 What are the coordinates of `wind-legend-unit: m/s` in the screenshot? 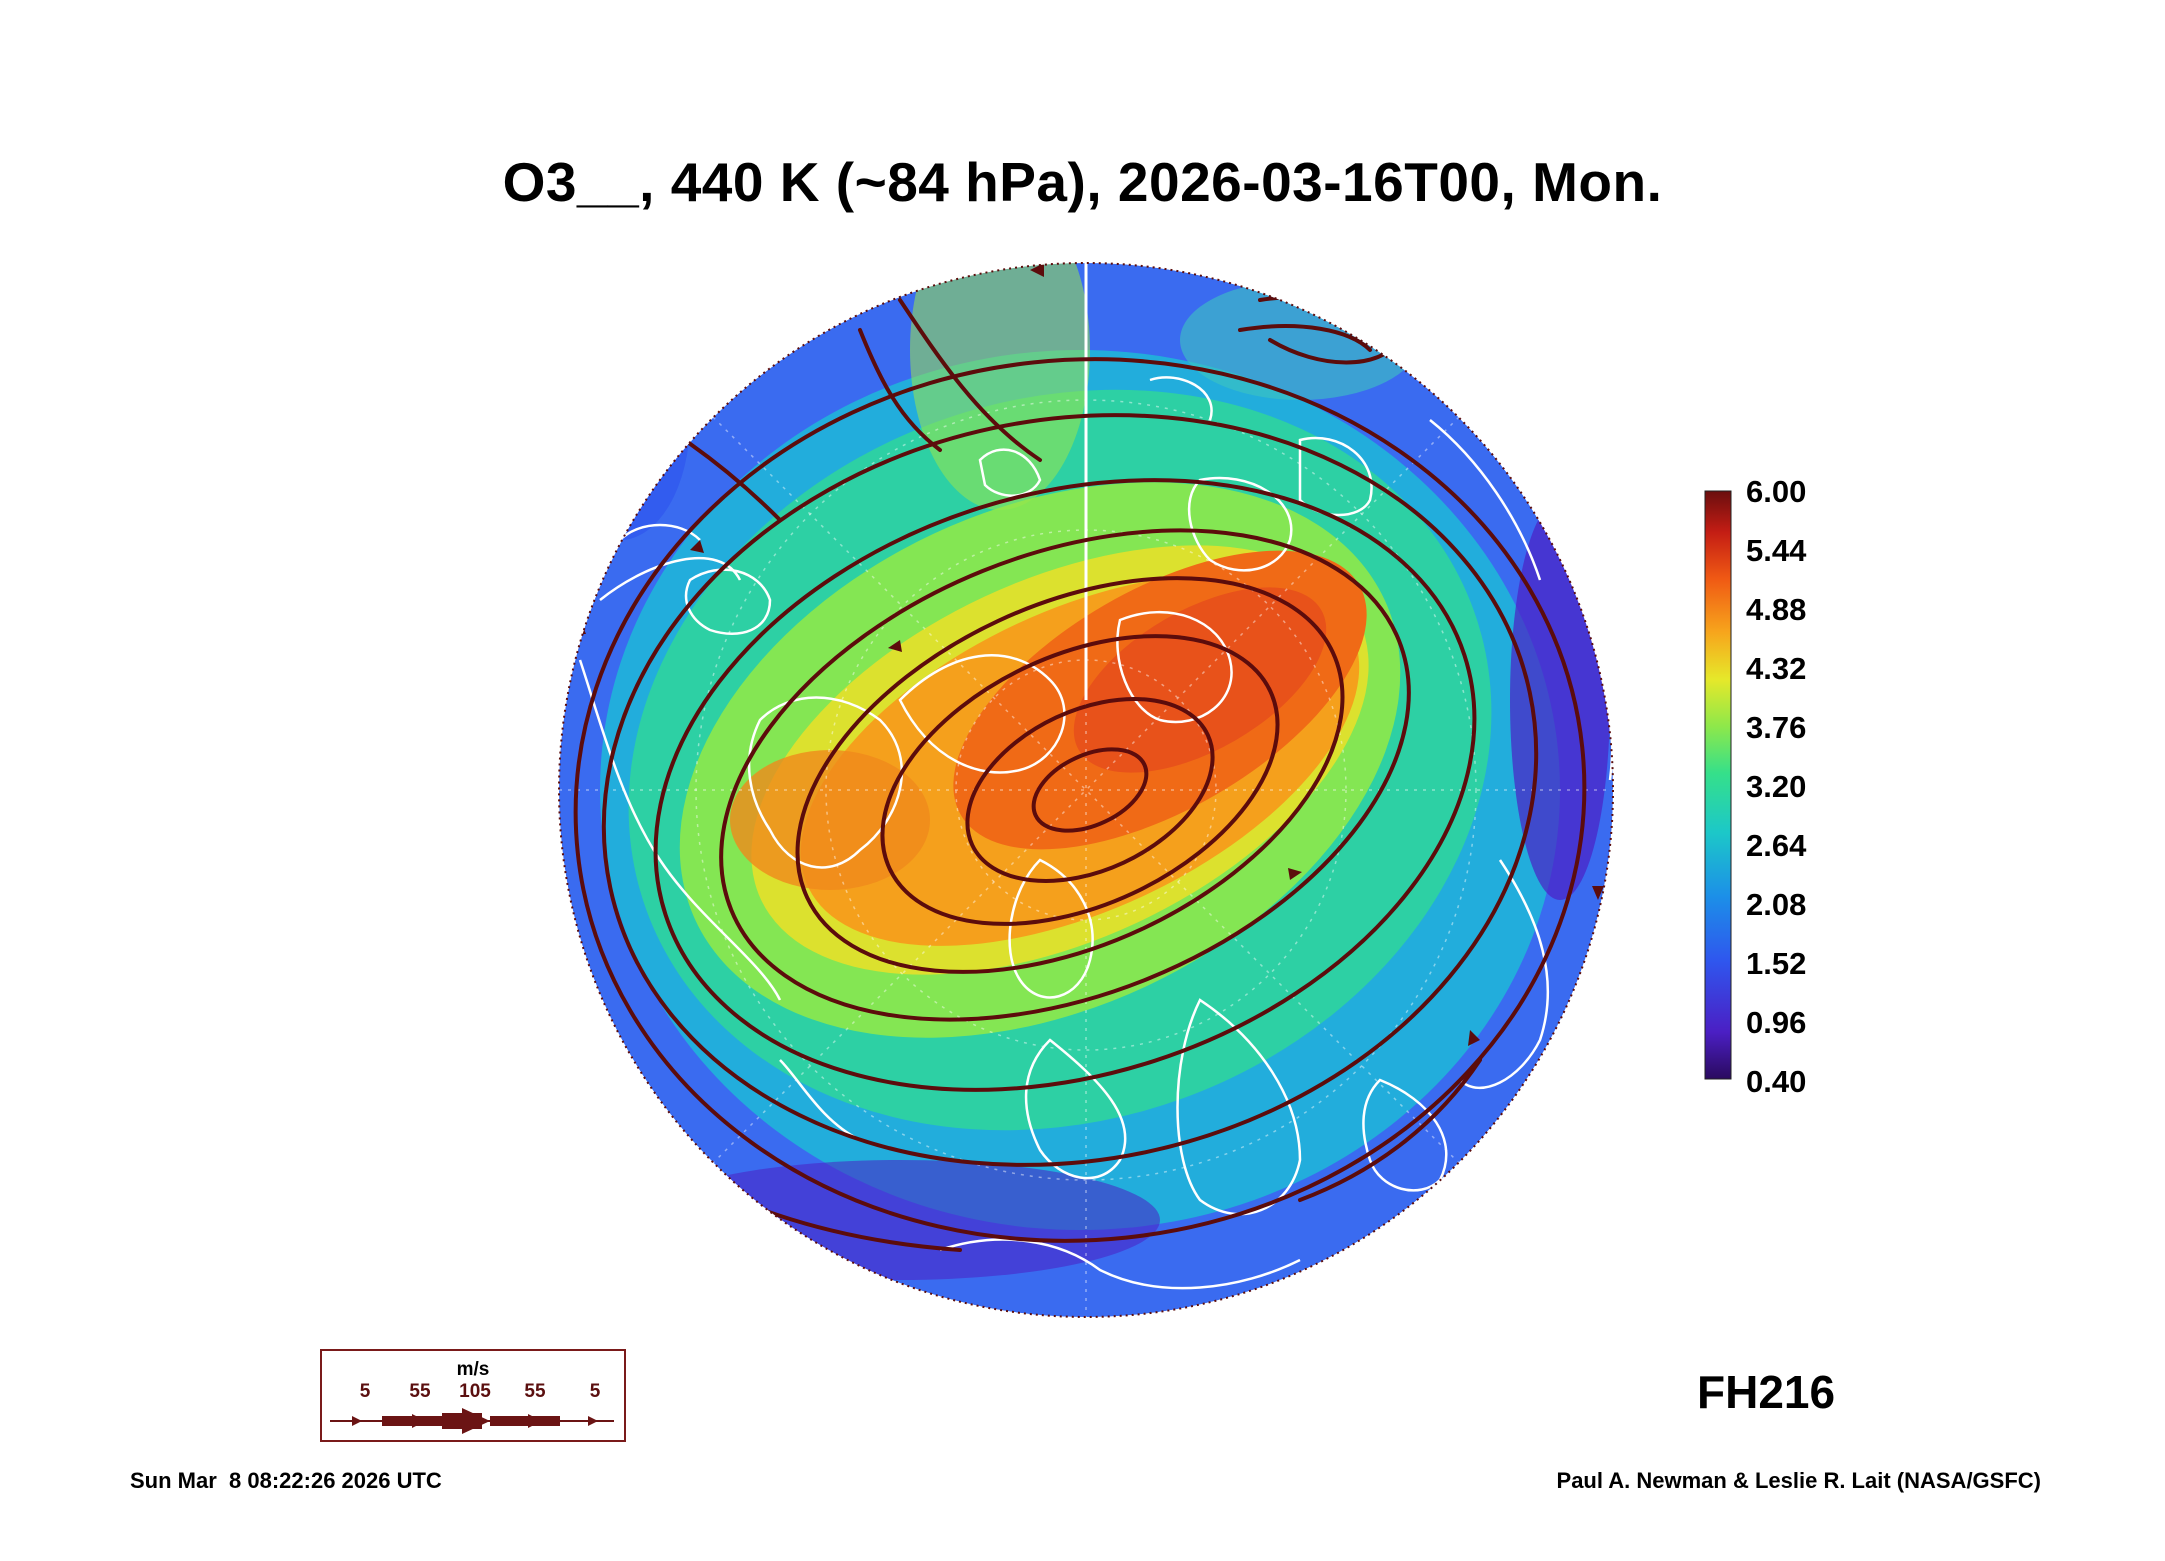 It's located at (473, 1369).